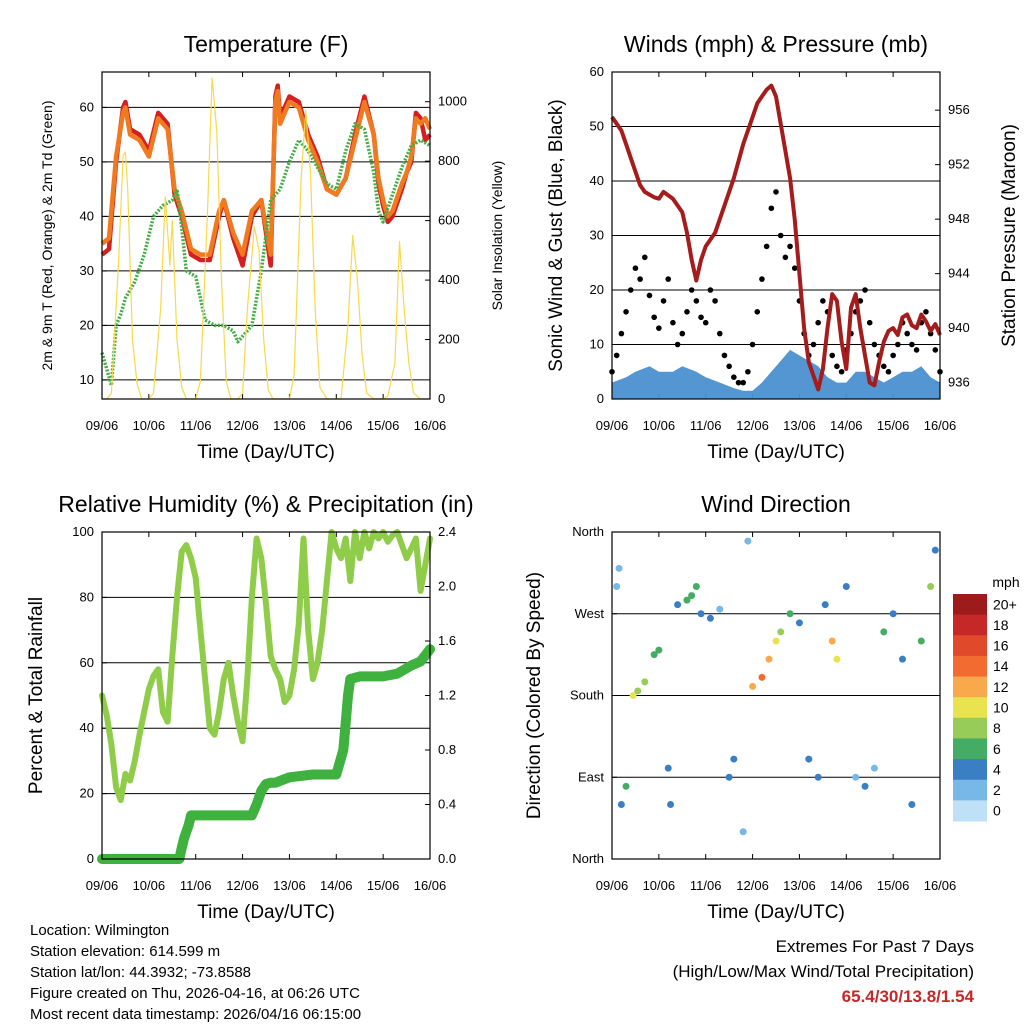 The width and height of the screenshot is (1024, 1025). Describe the element at coordinates (441, 398) in the screenshot. I see `y-right-tick-label: 0` at that location.